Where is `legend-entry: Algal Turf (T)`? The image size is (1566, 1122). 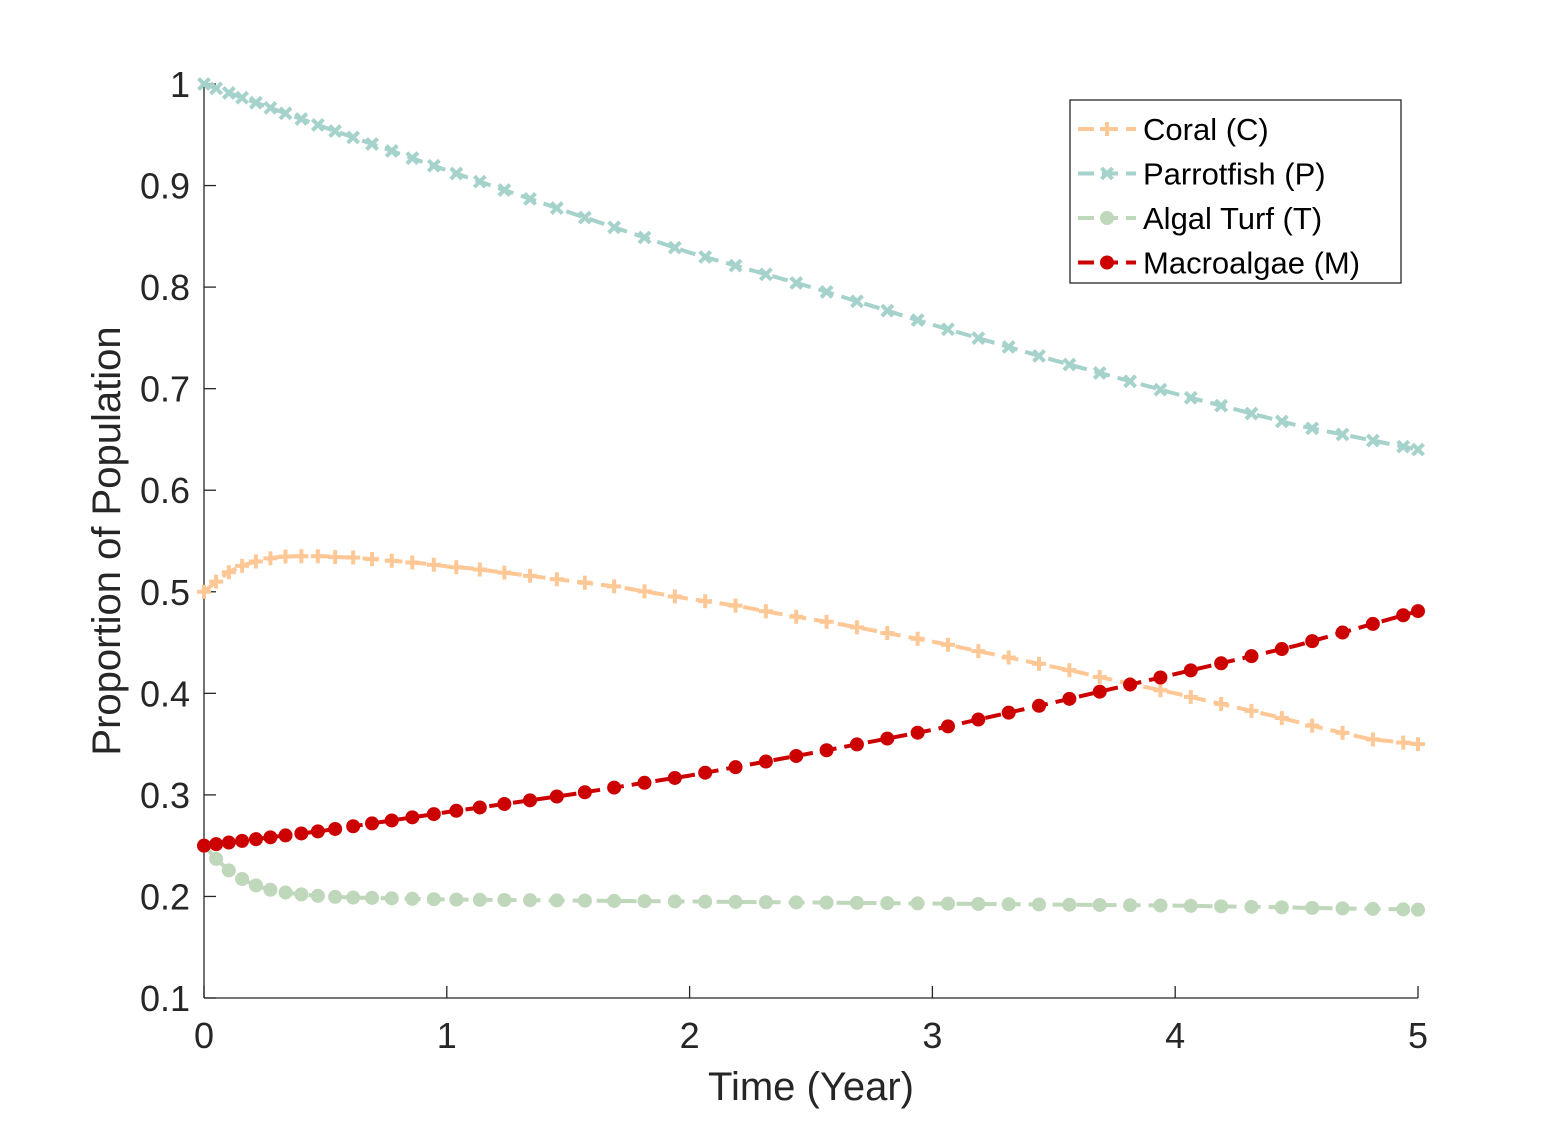 legend-entry: Algal Turf (T) is located at coordinates (1200, 218).